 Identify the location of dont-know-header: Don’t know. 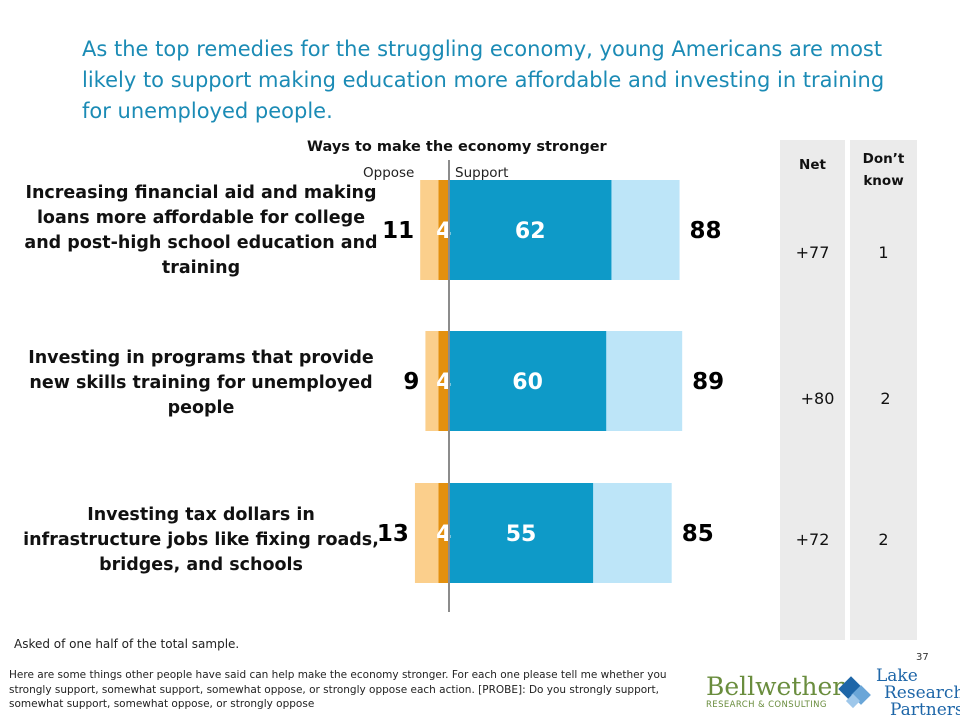
(883, 170).